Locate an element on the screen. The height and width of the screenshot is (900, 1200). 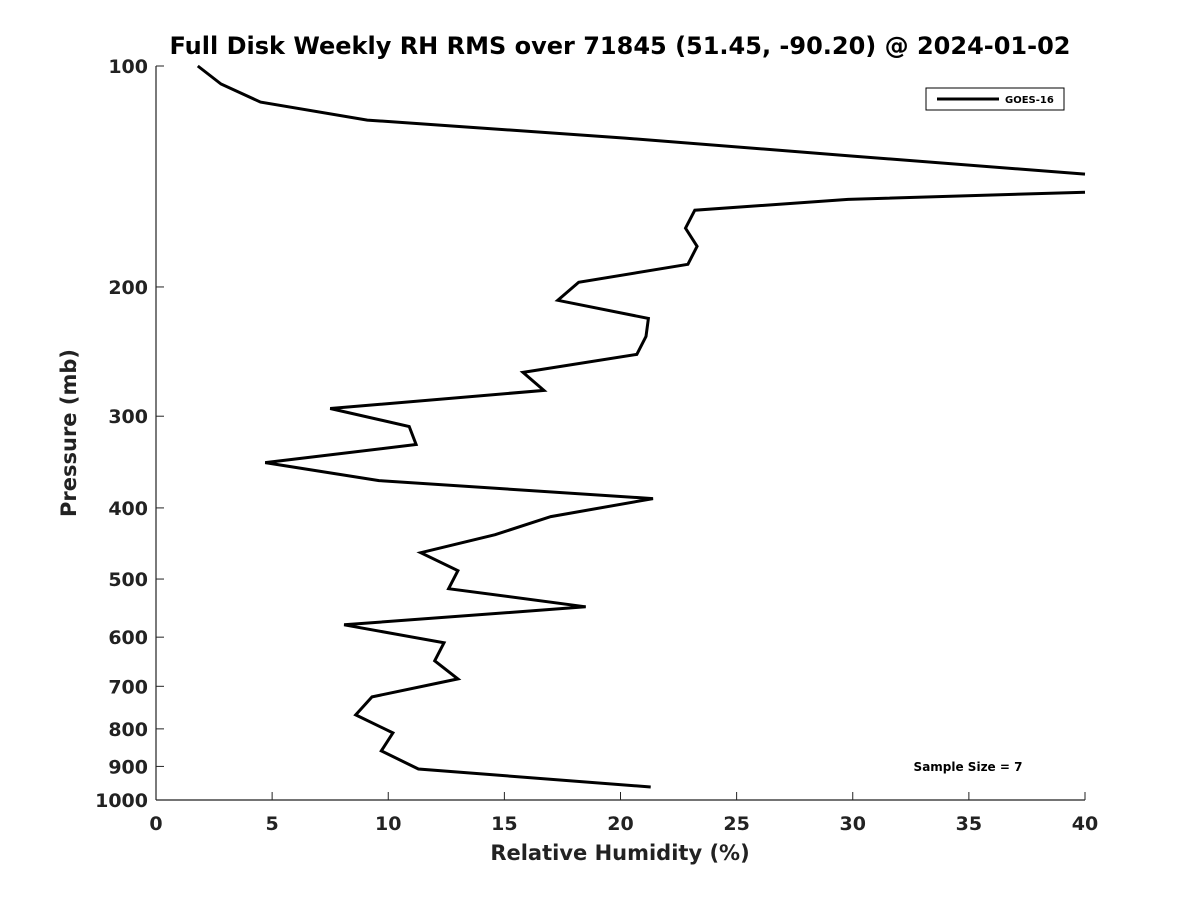
x-axis-label: Relative Humidity (%) is located at coordinates (619, 853).